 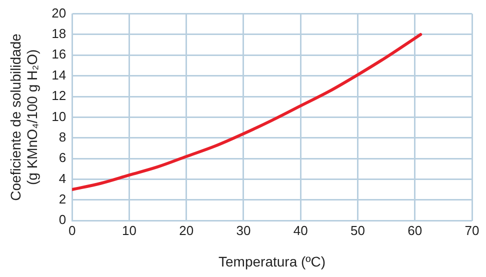 I want to click on x-tick-label: 20, so click(x=186, y=230).